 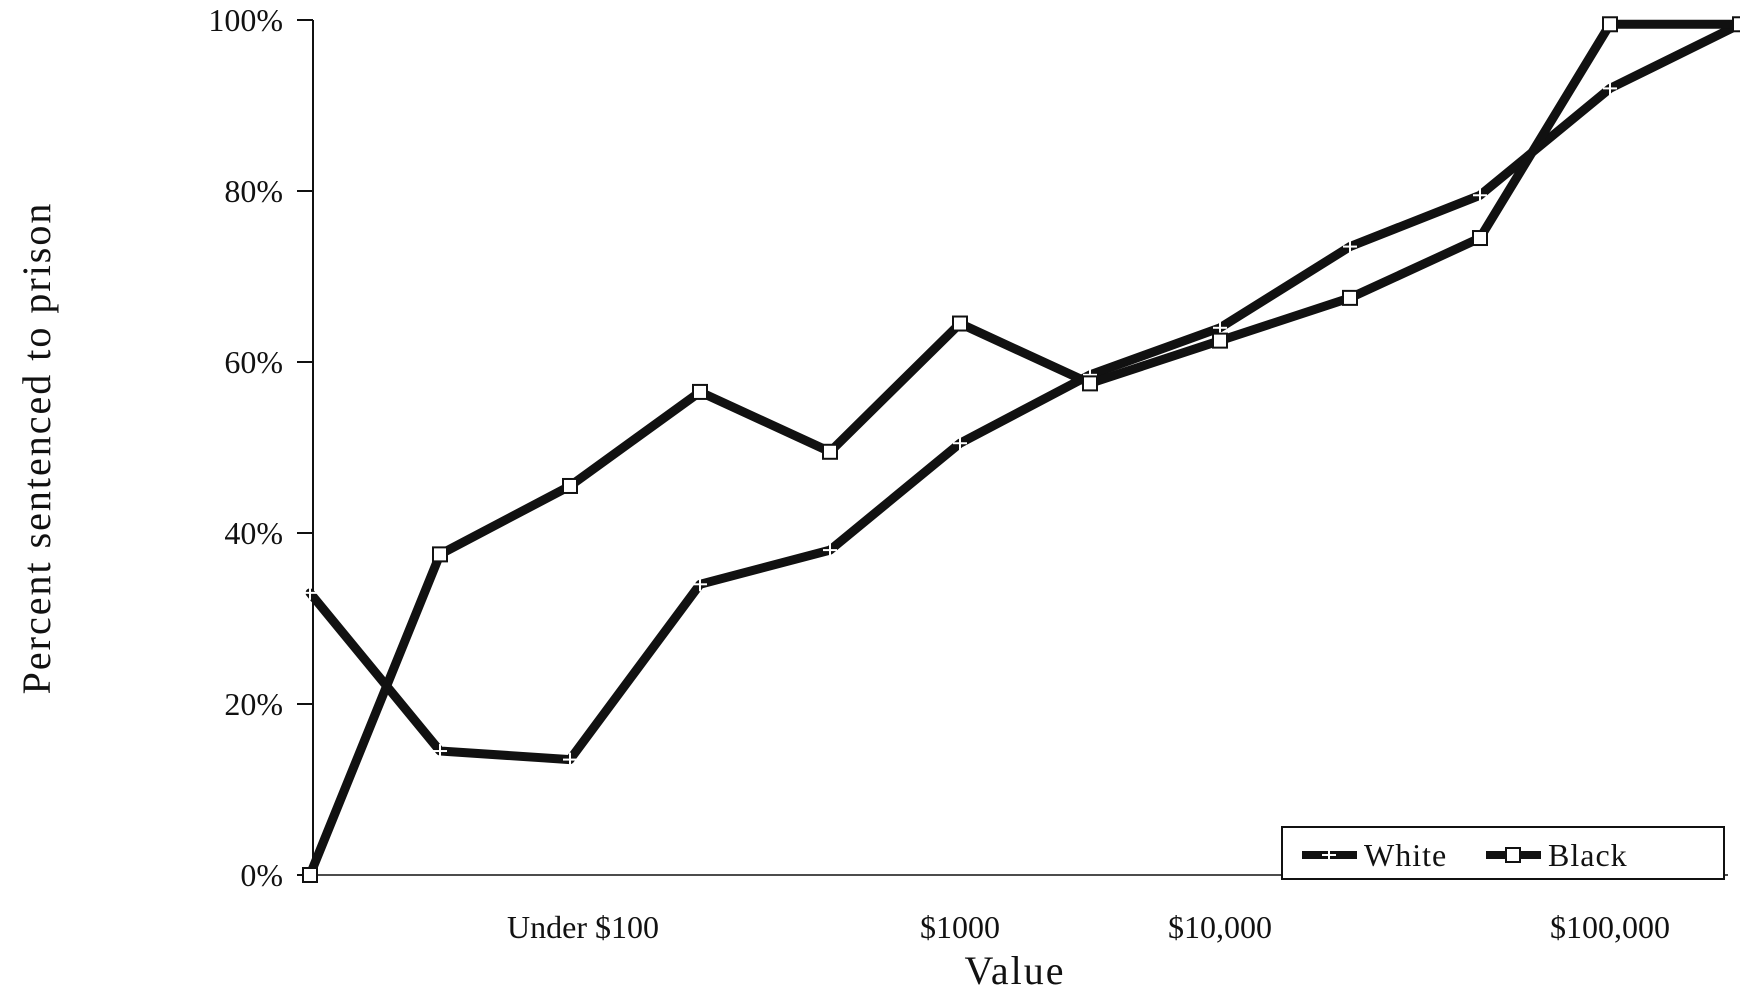 What do you see at coordinates (1610, 927) in the screenshot?
I see `x-tick-label: $100,000` at bounding box center [1610, 927].